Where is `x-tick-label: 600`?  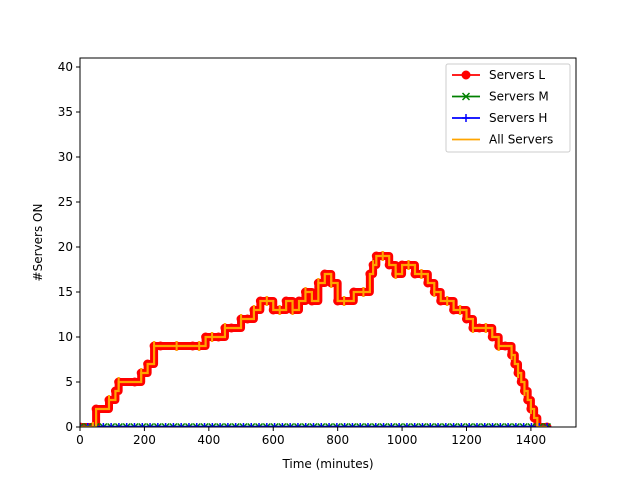 x-tick-label: 600 is located at coordinates (273, 440).